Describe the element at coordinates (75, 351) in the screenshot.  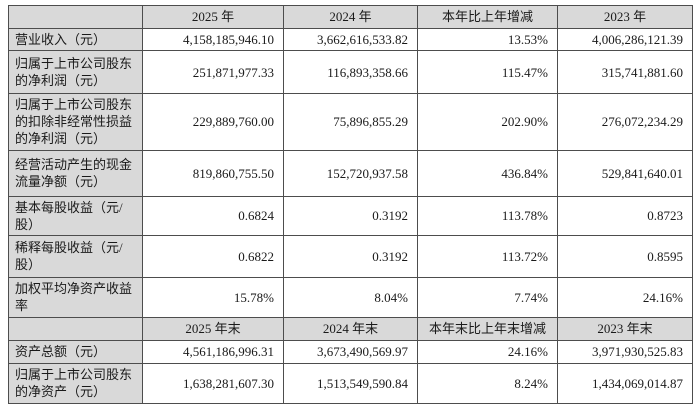
I see `metric-label-total-assets: 资产总额（元）` at that location.